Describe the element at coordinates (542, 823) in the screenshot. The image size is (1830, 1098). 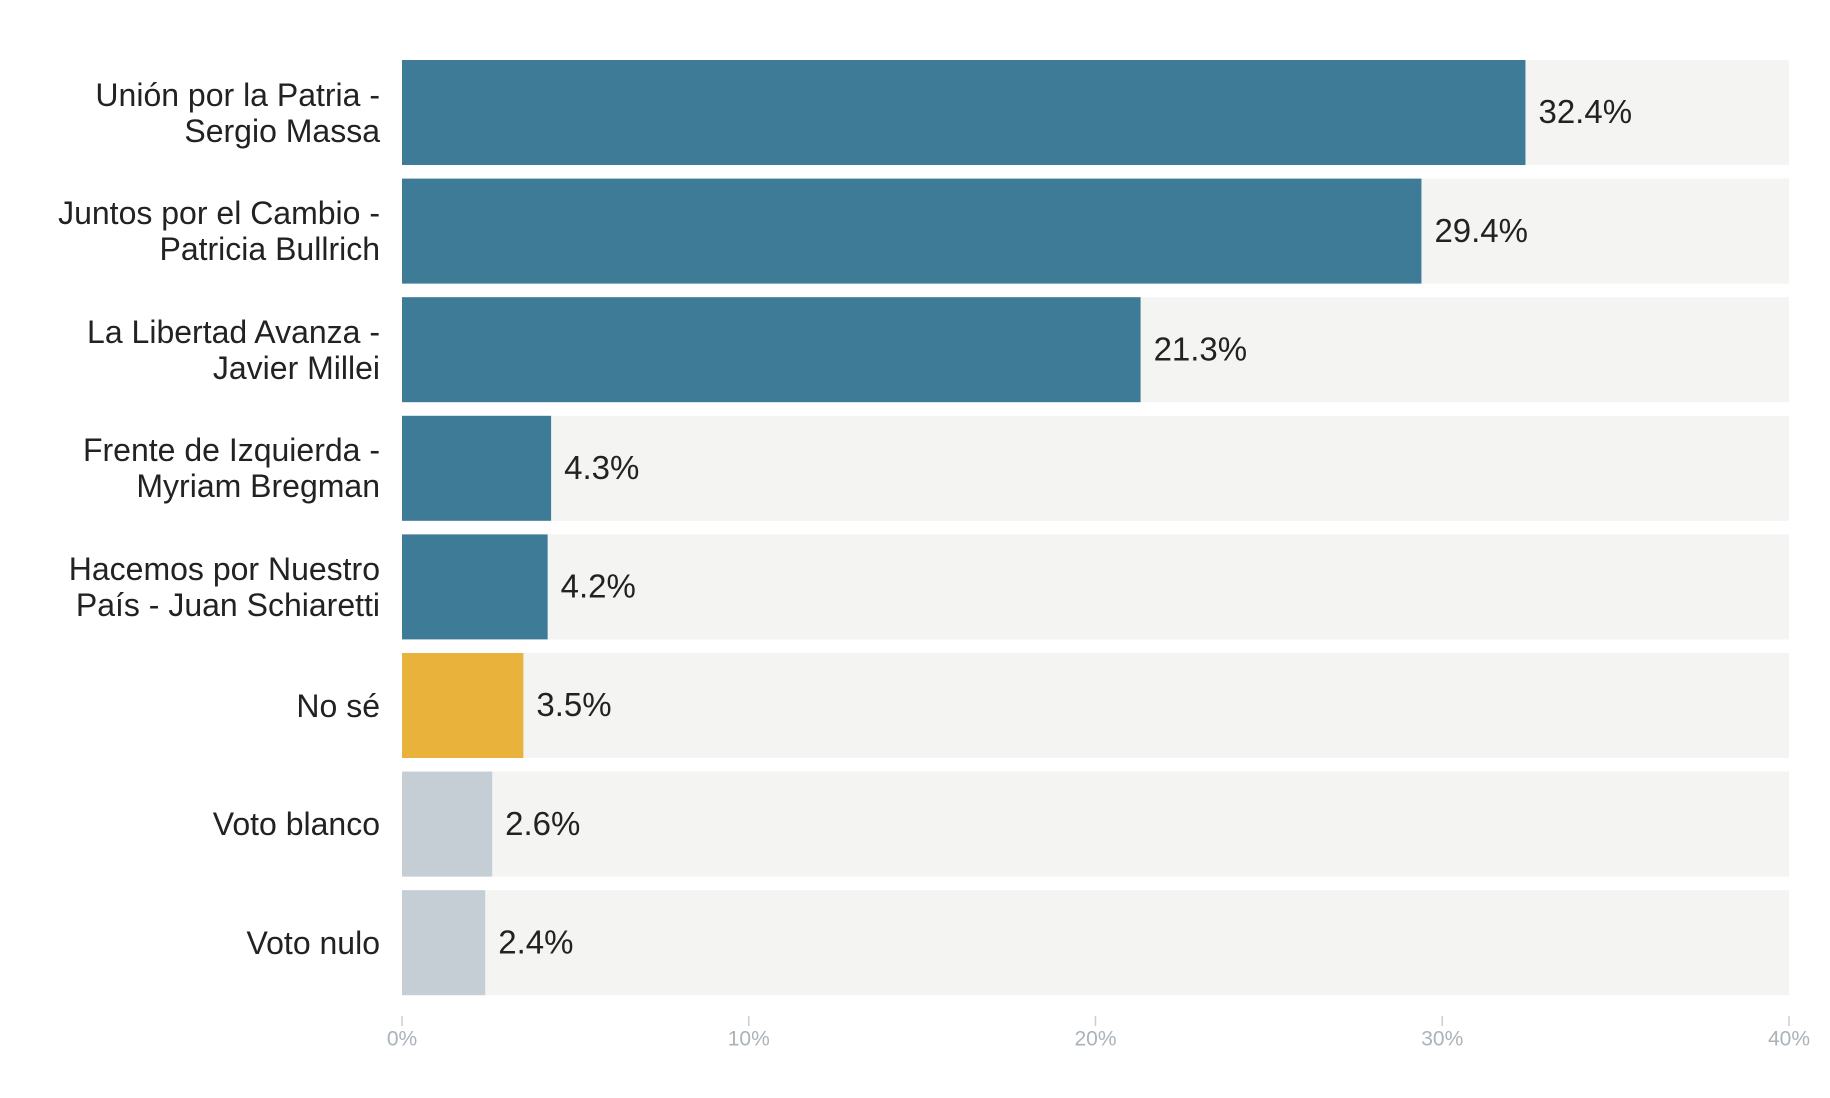
I see `value-label: 2.6%` at that location.